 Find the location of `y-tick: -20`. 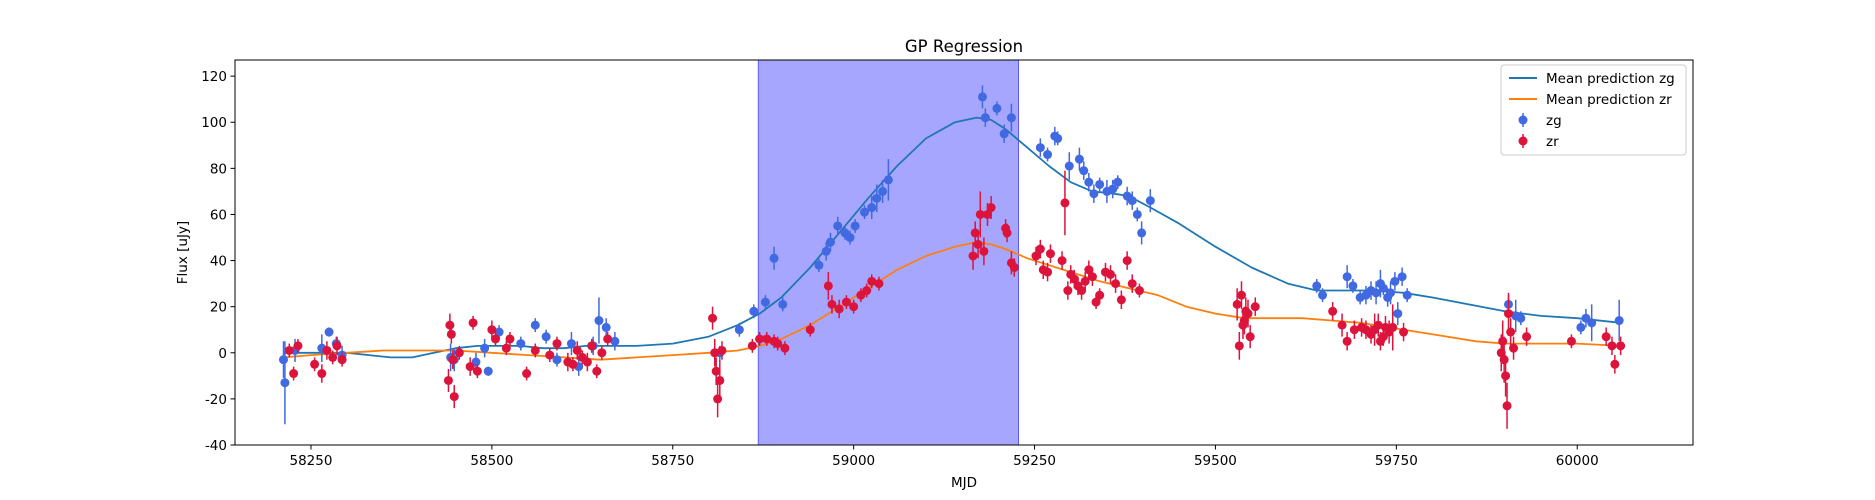

y-tick: -20 is located at coordinates (220, 400).